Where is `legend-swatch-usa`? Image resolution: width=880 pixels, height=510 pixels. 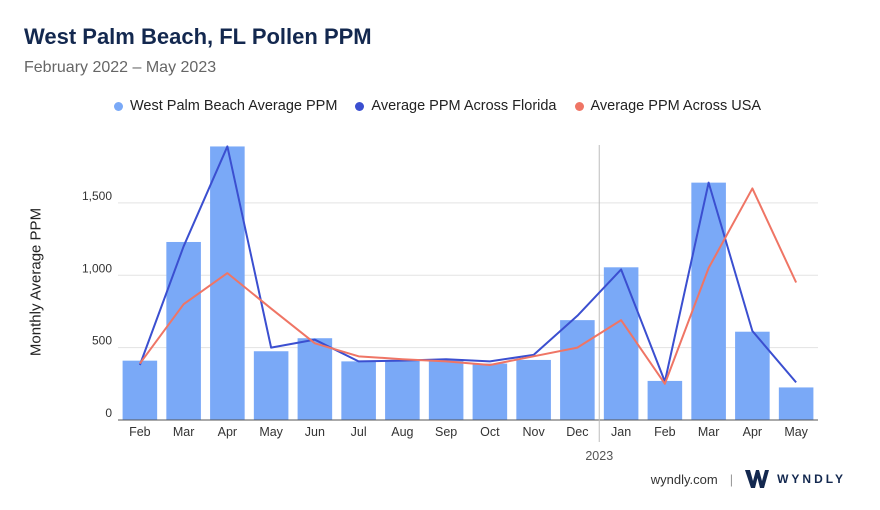
legend-swatch-usa is located at coordinates (579, 106).